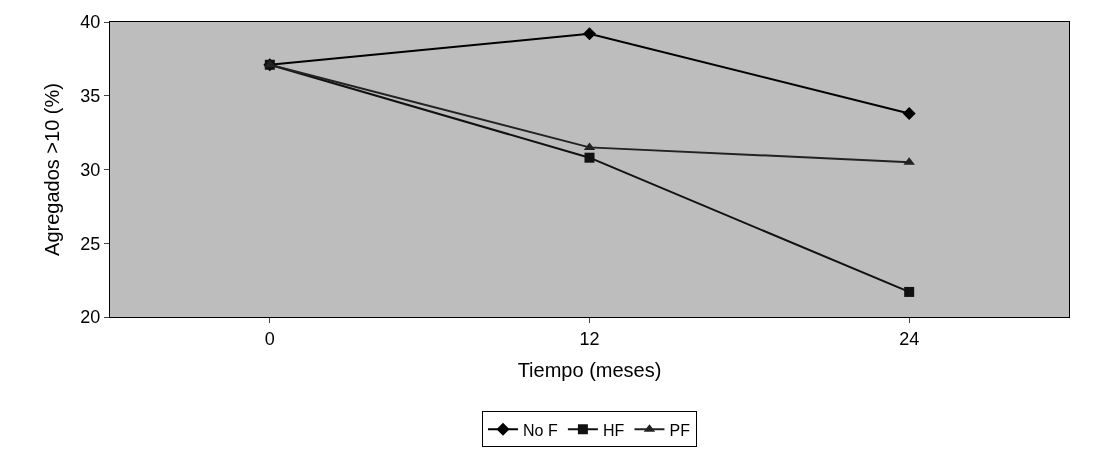  I want to click on legend-label: PF, so click(680, 430).